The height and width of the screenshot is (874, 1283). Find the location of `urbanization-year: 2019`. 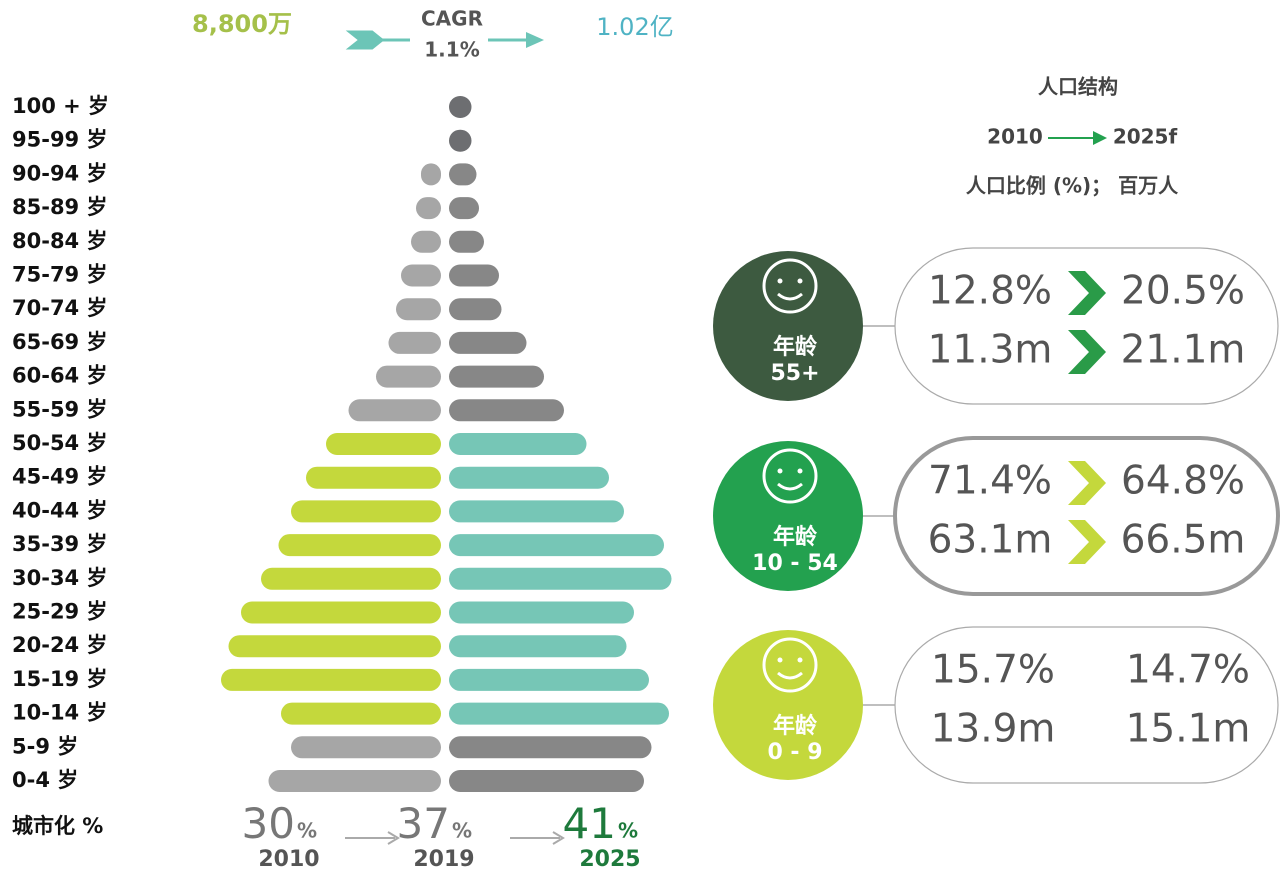

urbanization-year: 2019 is located at coordinates (443, 859).